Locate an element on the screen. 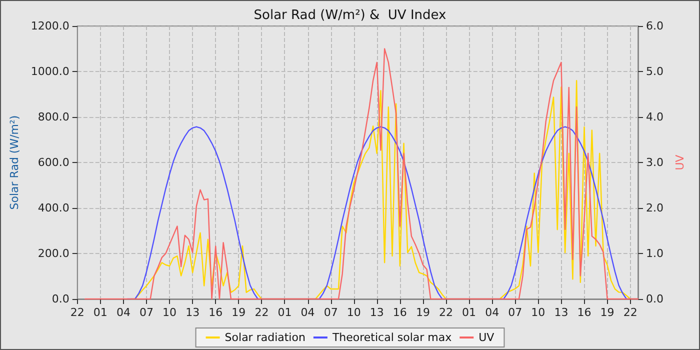 Image resolution: width=700 pixels, height=350 pixels. legend-label: Theoretical solar max is located at coordinates (391, 337).